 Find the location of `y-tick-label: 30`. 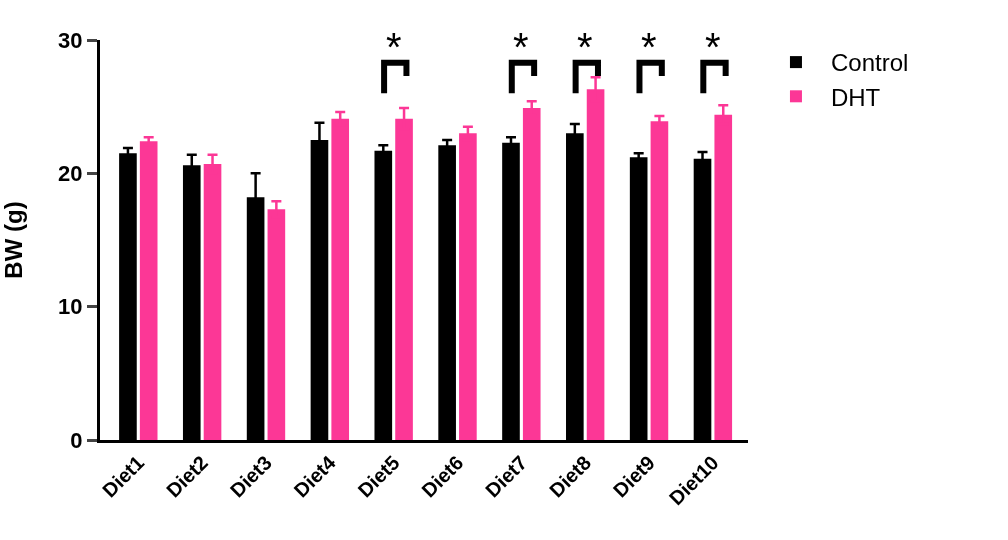

y-tick-label: 30 is located at coordinates (70, 40).